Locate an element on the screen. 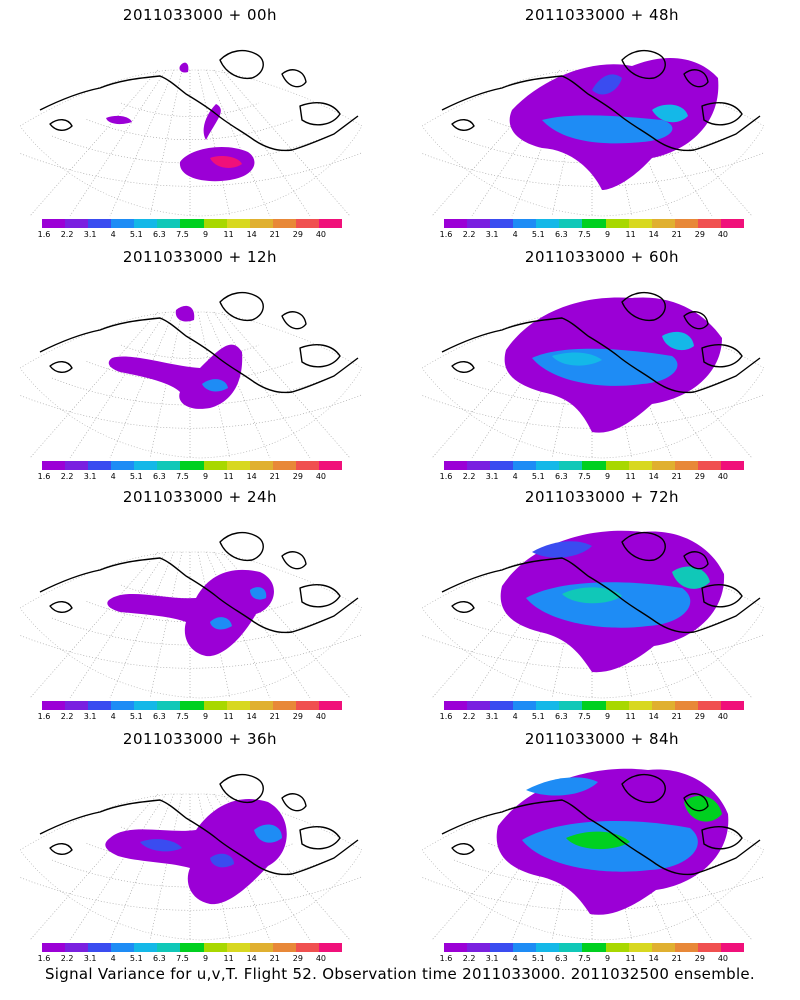  colorbar-label: 5.1 is located at coordinates (136, 476).